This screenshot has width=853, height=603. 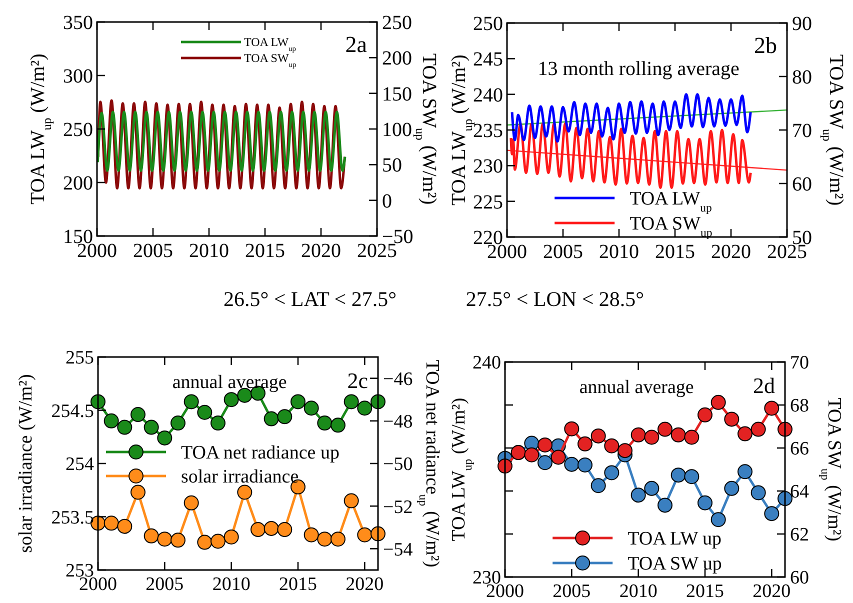 What do you see at coordinates (488, 167) in the screenshot?
I see `y-tick-label: 230` at bounding box center [488, 167].